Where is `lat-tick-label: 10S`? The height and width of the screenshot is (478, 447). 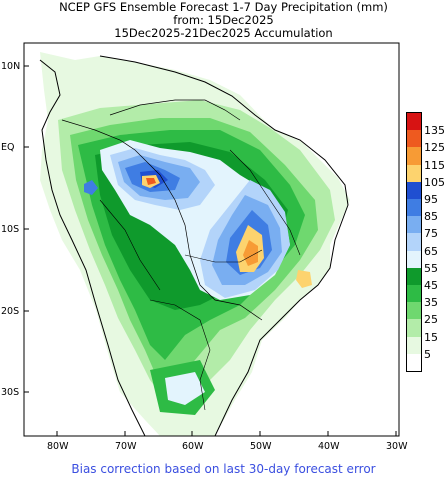
lat-tick-label: 10S is located at coordinates (10, 229).